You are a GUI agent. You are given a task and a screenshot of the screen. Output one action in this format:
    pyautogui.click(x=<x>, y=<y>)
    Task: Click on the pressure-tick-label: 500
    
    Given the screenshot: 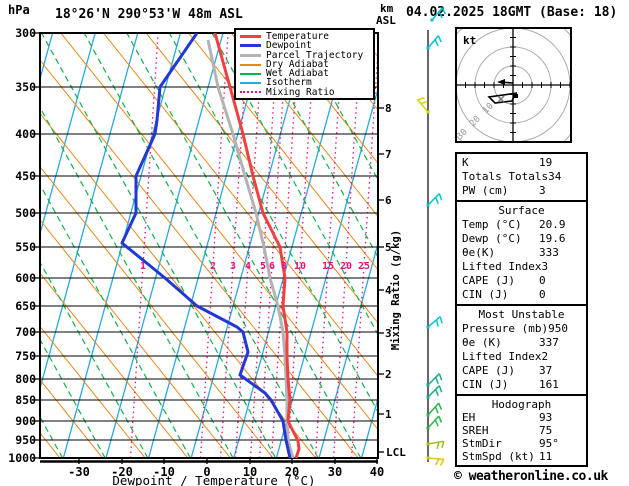 What is the action you would take?
    pyautogui.click(x=25, y=213)
    